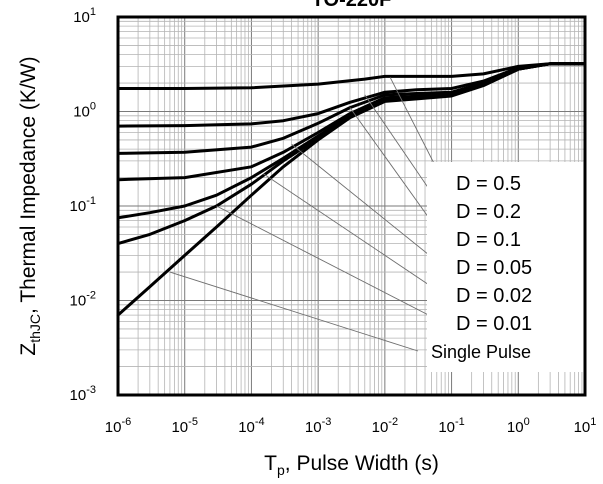  Describe the element at coordinates (35, 328) in the screenshot. I see `y-axis-label-sub: thJC` at that location.